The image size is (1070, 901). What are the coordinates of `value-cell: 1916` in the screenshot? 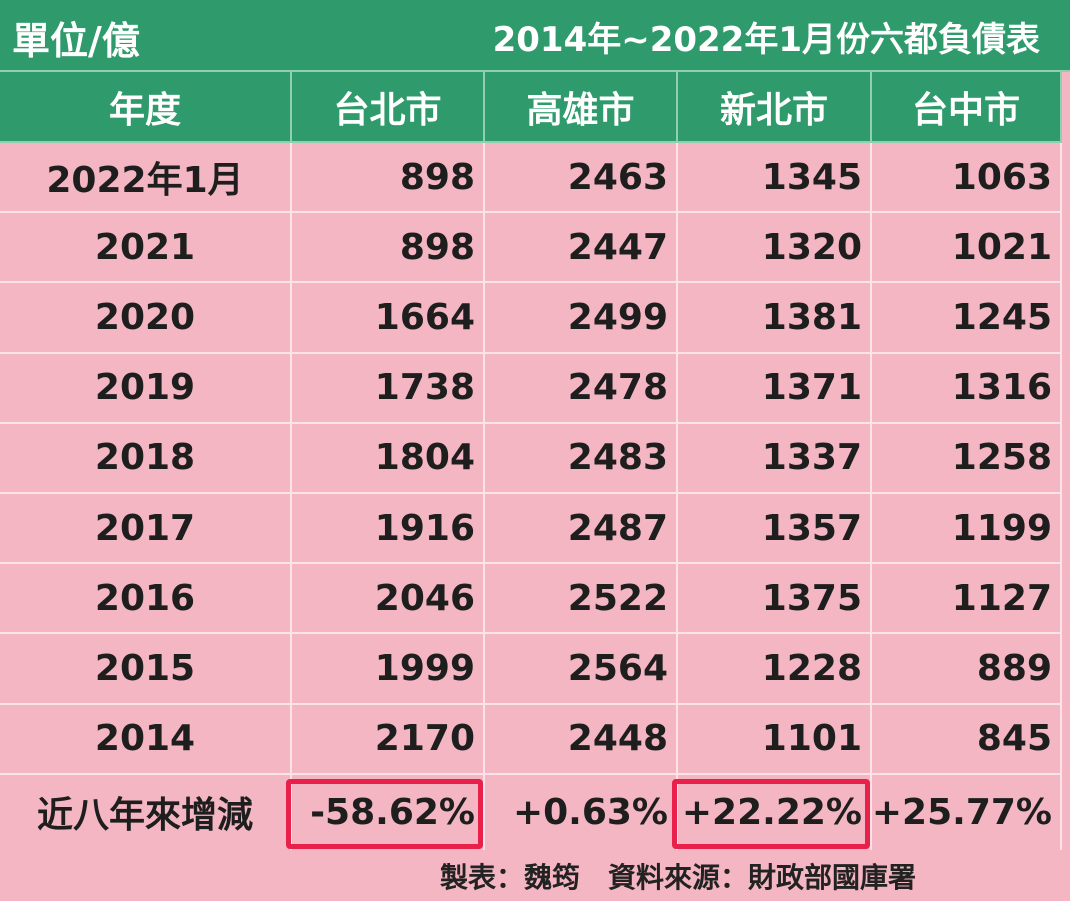 It's located at (388, 529).